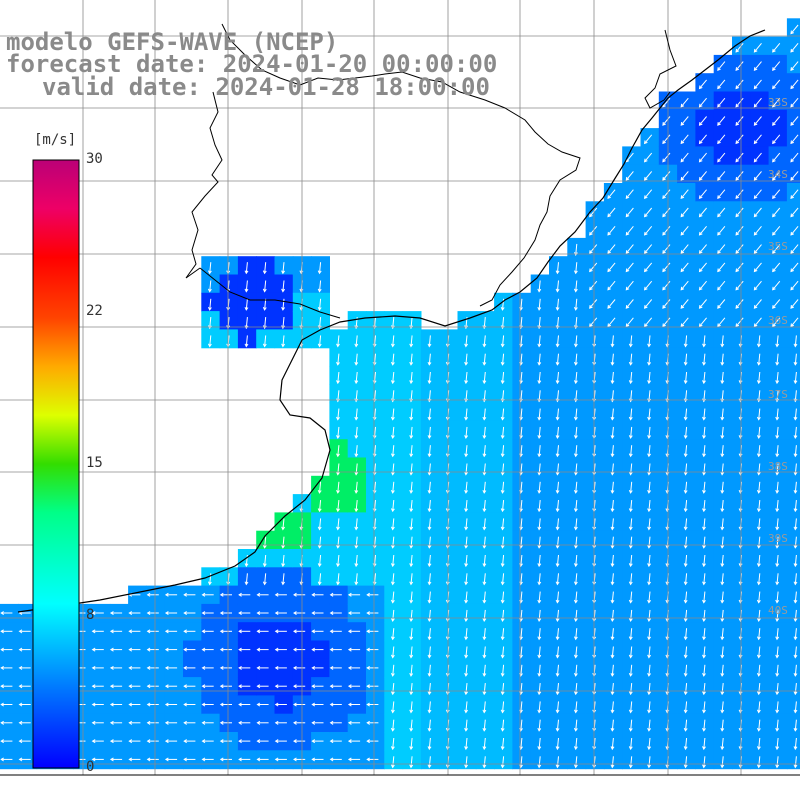  What do you see at coordinates (793, 485) in the screenshot?
I see `wind-cell` at bounding box center [793, 485].